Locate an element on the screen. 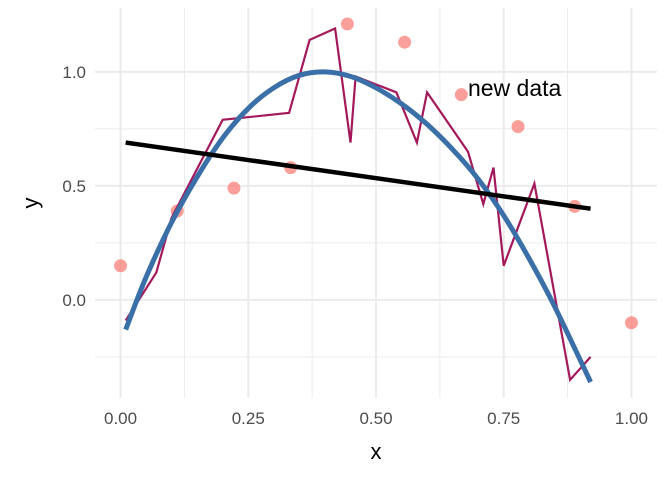 The height and width of the screenshot is (480, 672). x-axis-title: x is located at coordinates (376, 451).